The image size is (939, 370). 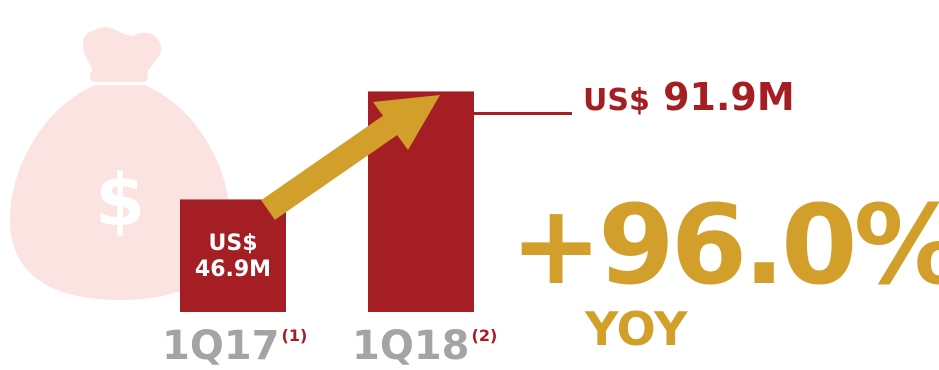 What do you see at coordinates (294, 335) in the screenshot?
I see `x-tick-note-1q17: (1)` at bounding box center [294, 335].